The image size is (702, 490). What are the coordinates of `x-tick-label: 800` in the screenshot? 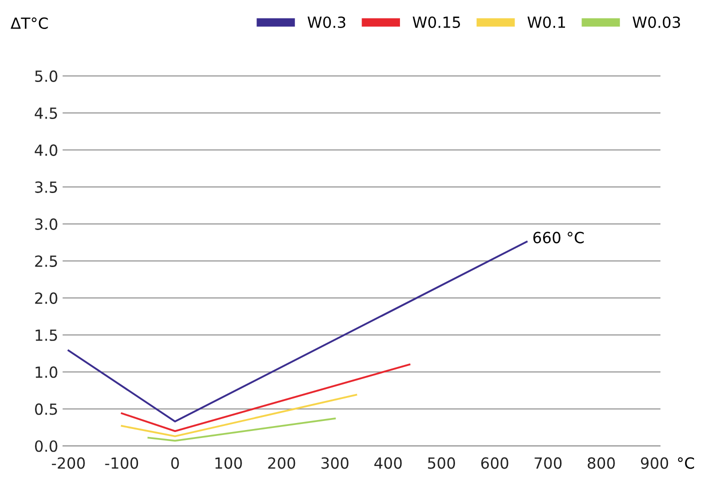 It's located at (601, 463).